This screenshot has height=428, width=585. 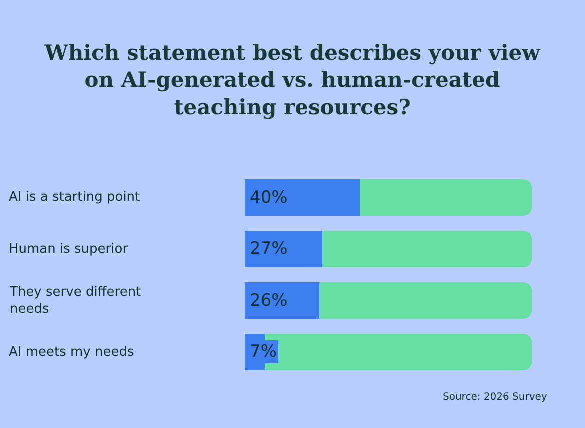 What do you see at coordinates (74, 197) in the screenshot?
I see `y-tick-label: AI is a starting point` at bounding box center [74, 197].